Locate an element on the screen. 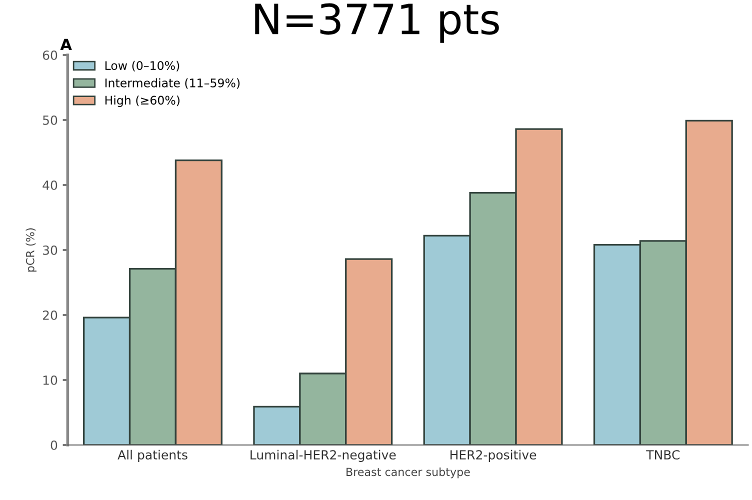 Image resolution: width=752 pixels, height=500 pixels. y-tick-label: 10 is located at coordinates (50, 380).